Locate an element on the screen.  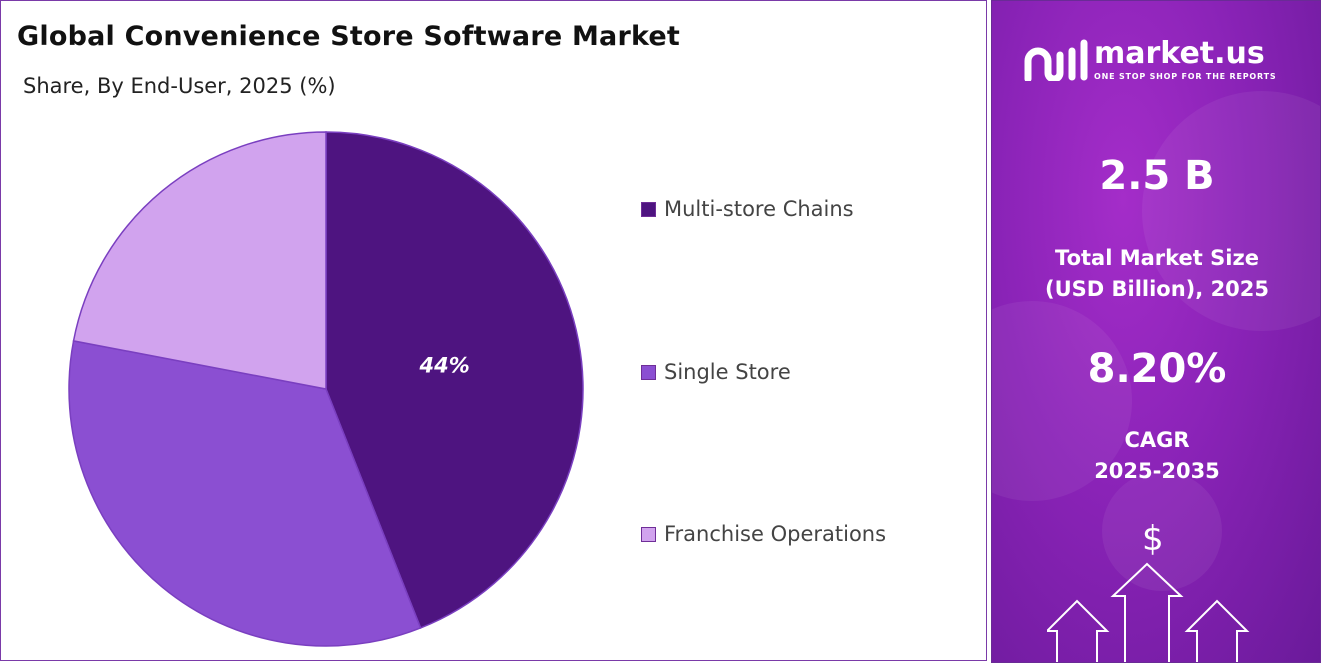
legend-item: Single Store is located at coordinates (716, 372).